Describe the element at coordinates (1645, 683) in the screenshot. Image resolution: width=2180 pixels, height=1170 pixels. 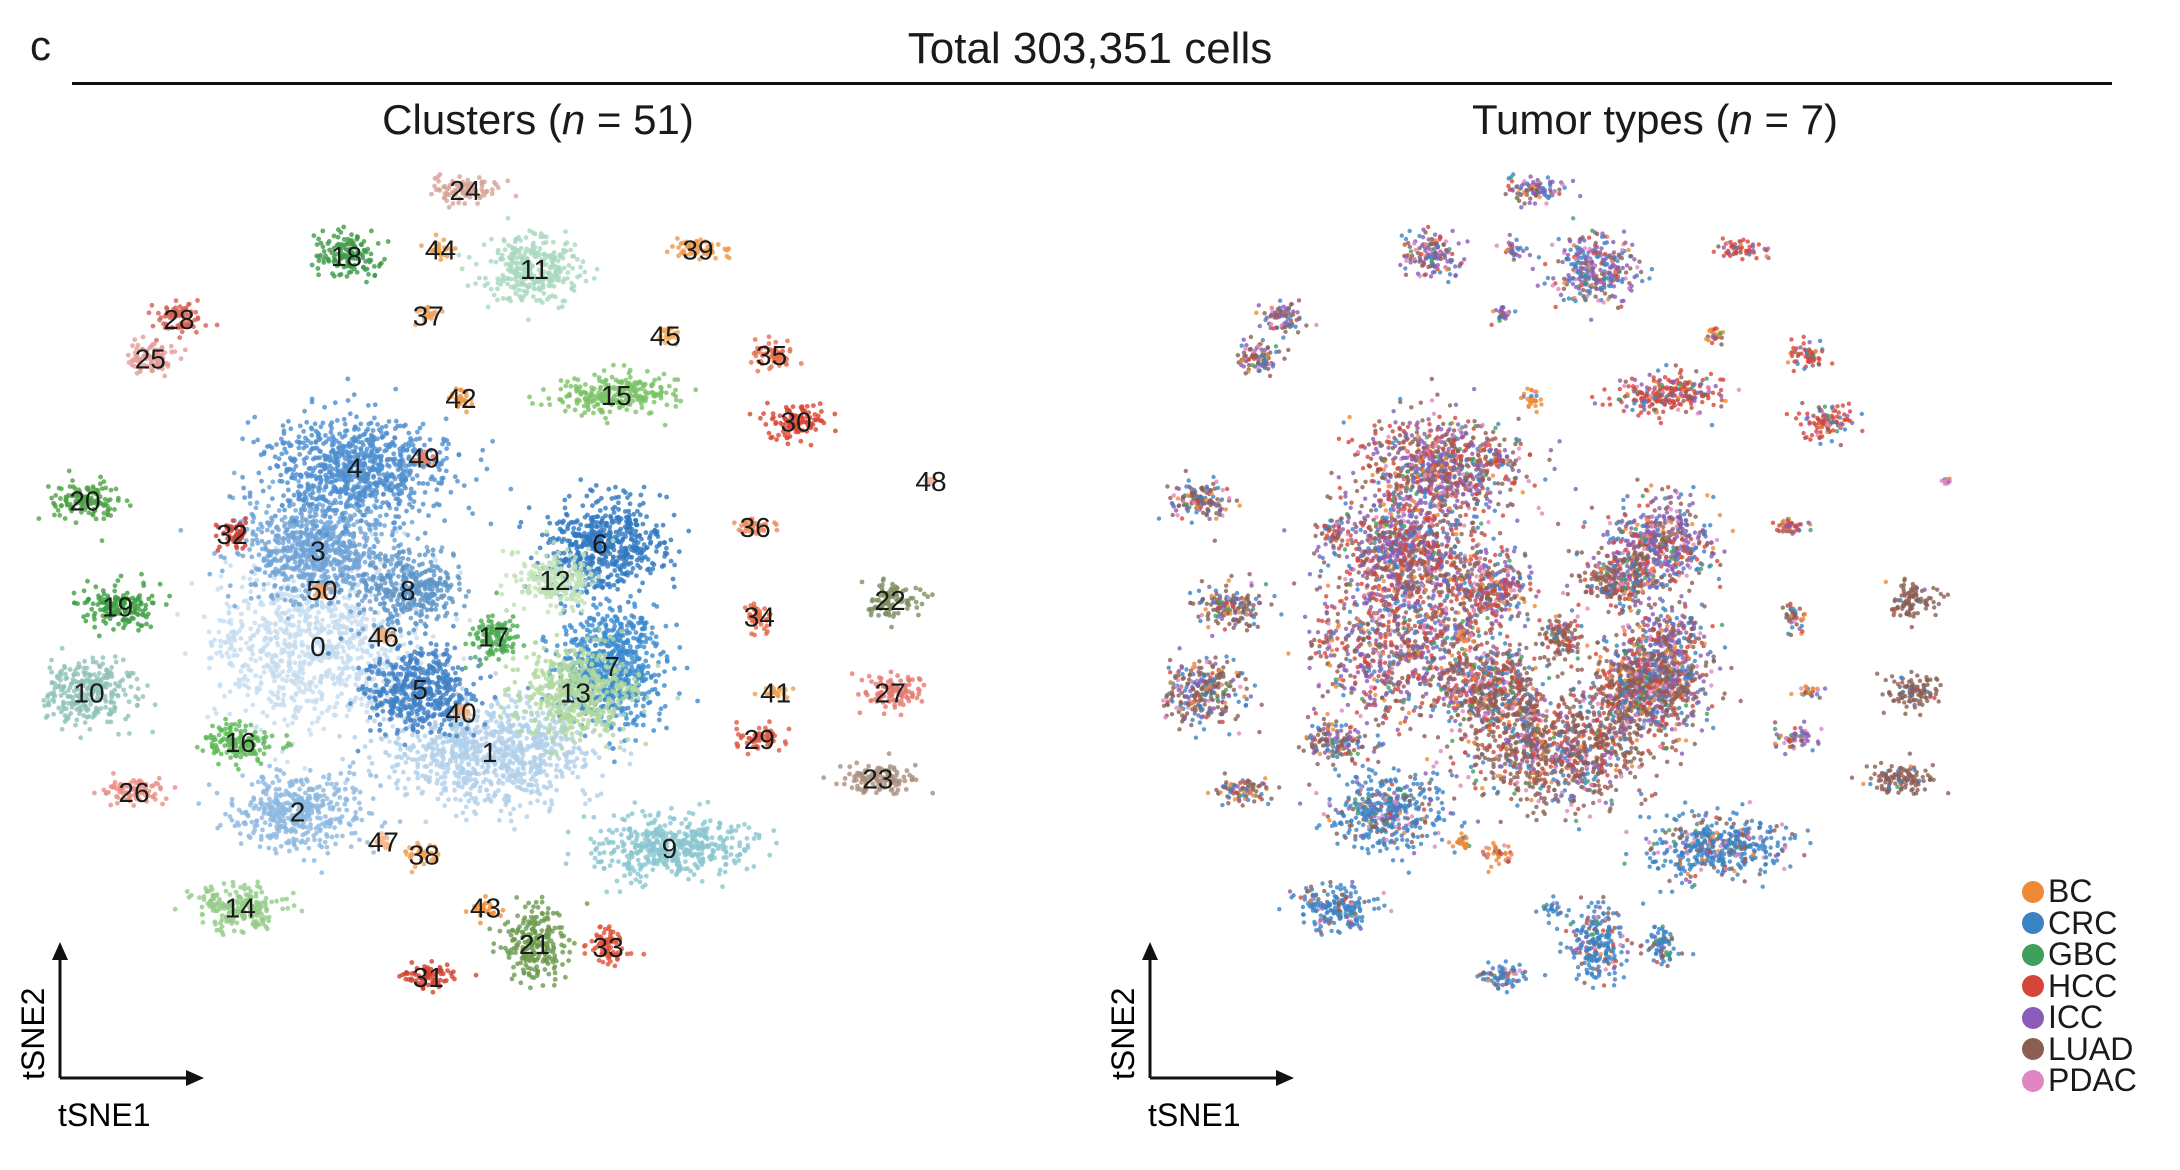
I see `tumor-cluster-13-points` at that location.